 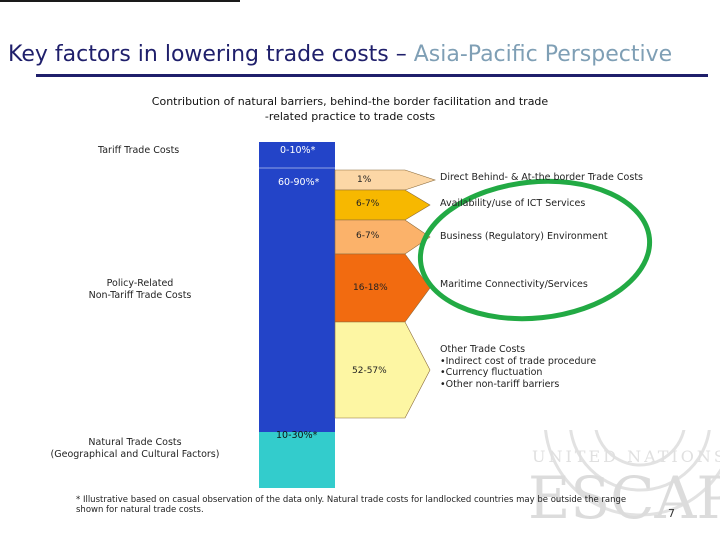 I want to click on segment-ict-services, so click(x=382, y=205).